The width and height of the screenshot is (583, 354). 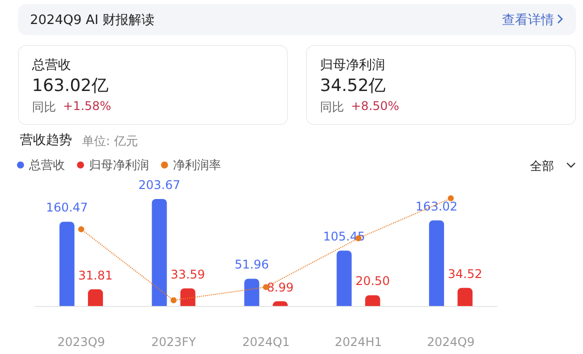 I want to click on text: +1.58%, so click(x=87, y=106).